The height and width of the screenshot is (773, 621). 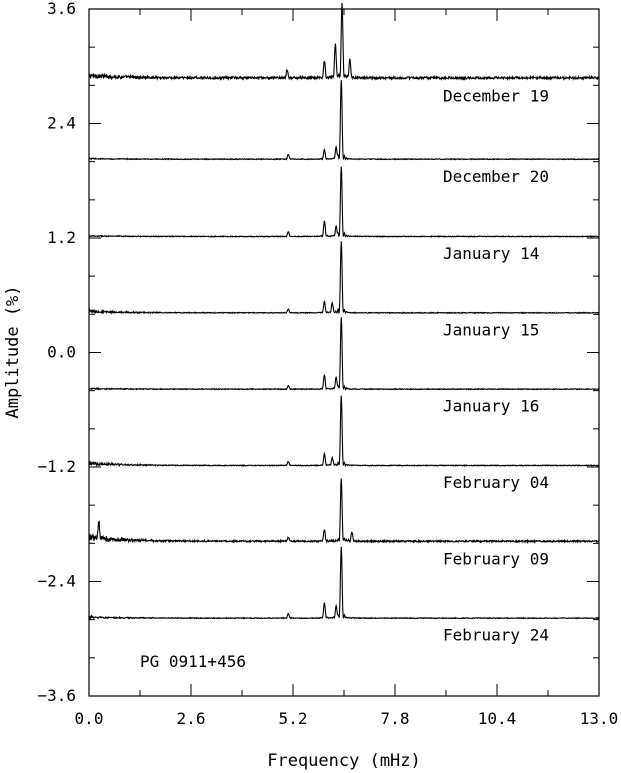 What do you see at coordinates (395, 718) in the screenshot?
I see `x-tick-label: 7.8` at bounding box center [395, 718].